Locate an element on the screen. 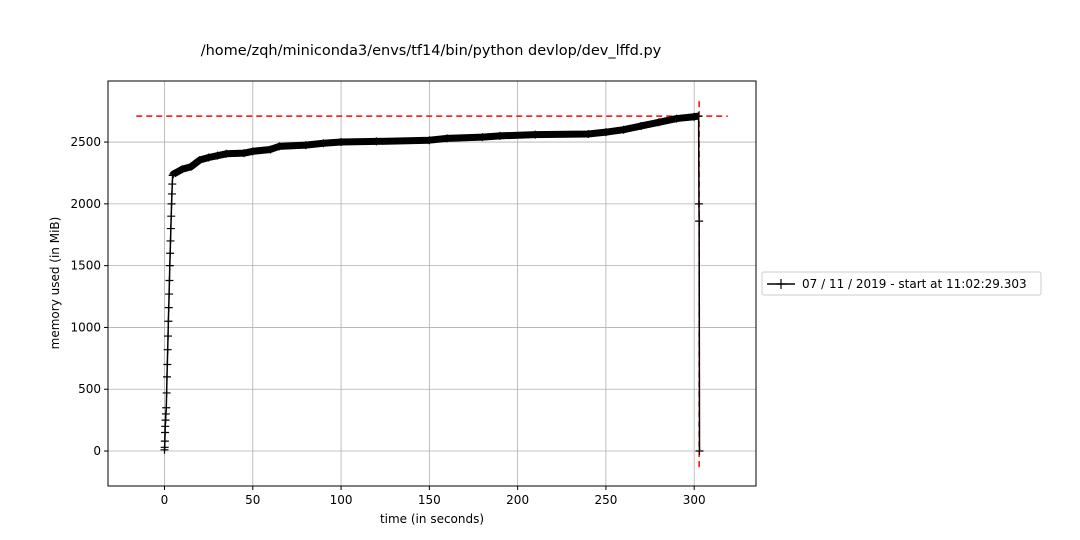  y-tick-label: 0 is located at coordinates (97, 451).